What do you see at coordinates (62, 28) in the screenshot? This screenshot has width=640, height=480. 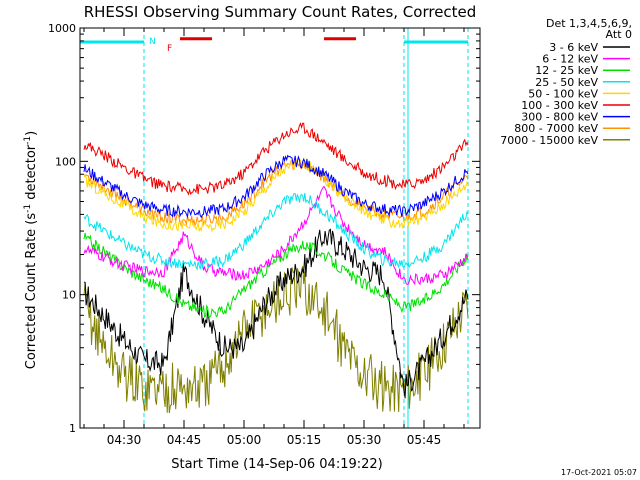 I see `y-tick-label: 1000` at bounding box center [62, 28].